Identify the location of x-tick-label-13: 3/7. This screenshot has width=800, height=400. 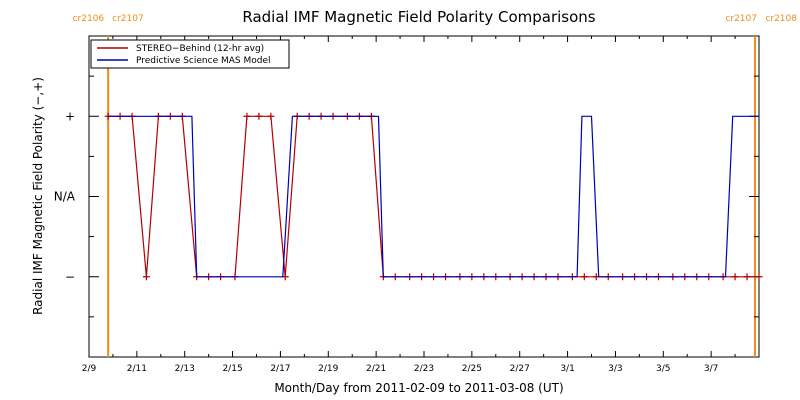
(711, 369).